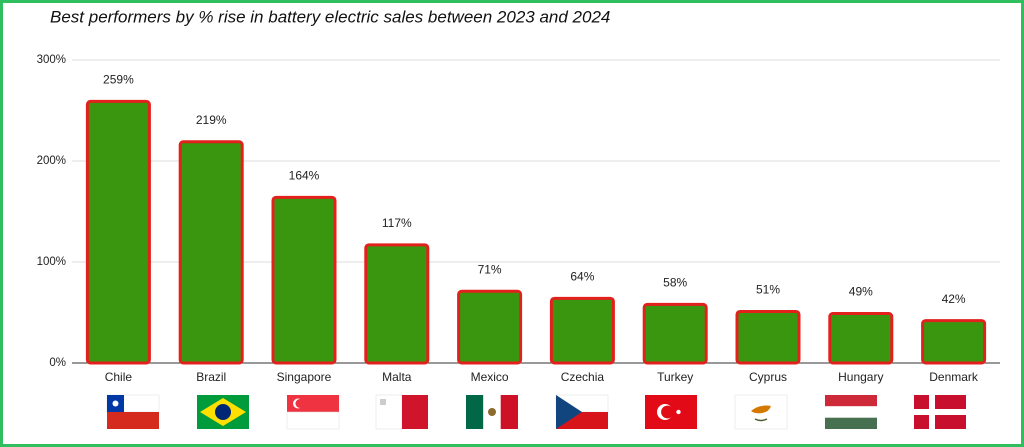 Image resolution: width=1024 pixels, height=447 pixels. Describe the element at coordinates (492, 412) in the screenshot. I see `flag-mexico` at that location.